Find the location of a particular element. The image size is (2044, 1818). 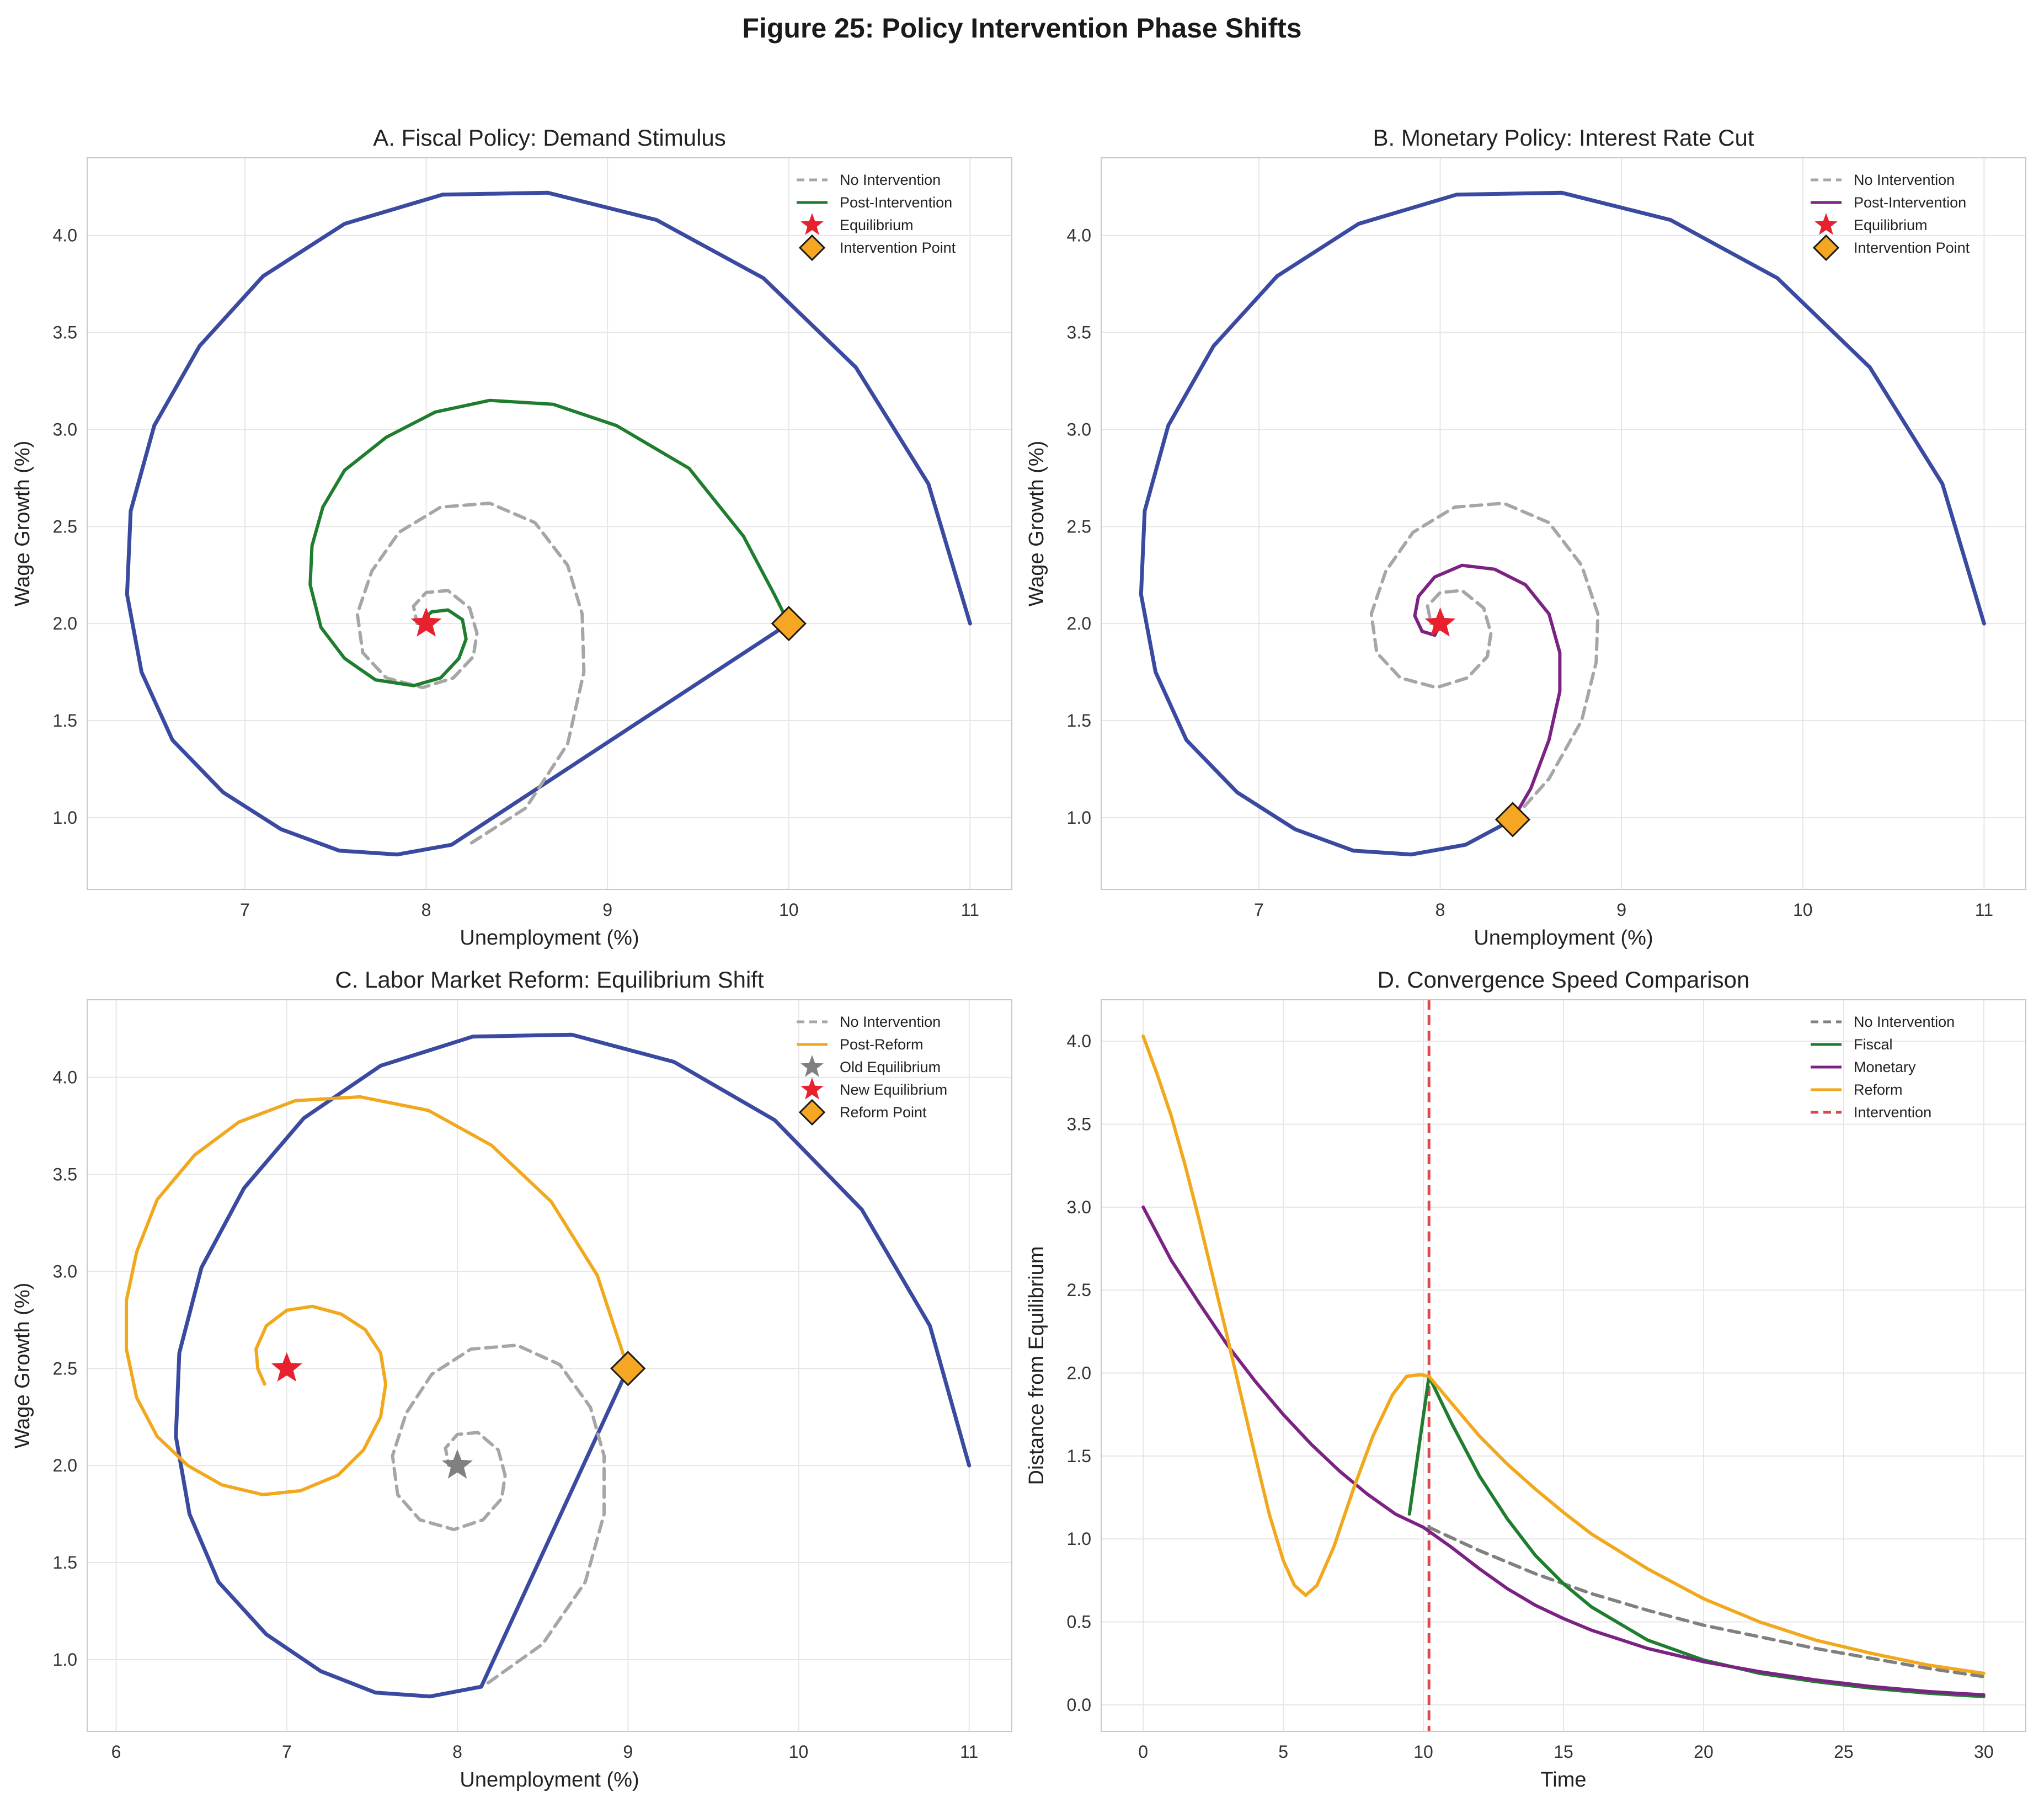

x-tick-label: 25 is located at coordinates (1844, 1752).